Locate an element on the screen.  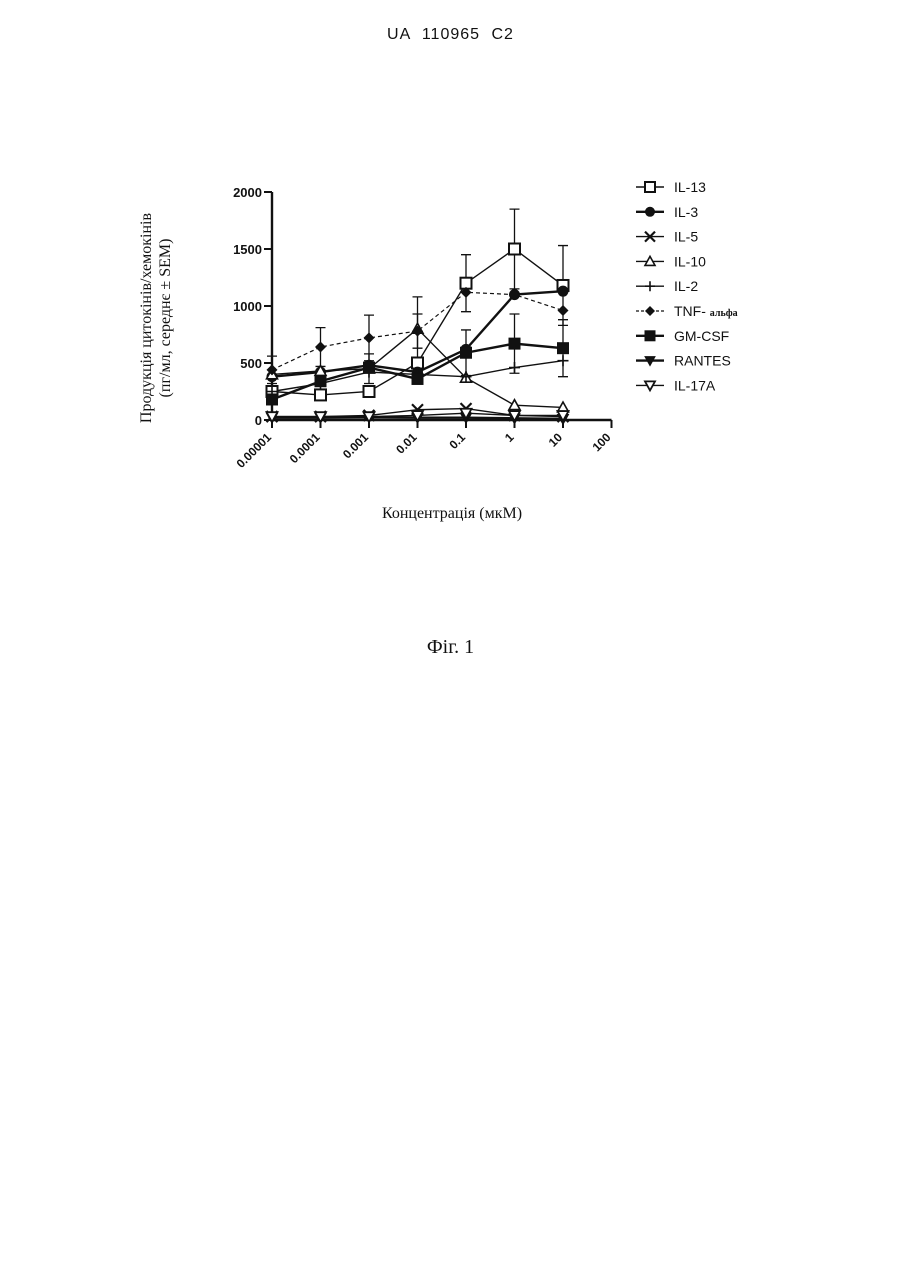
legend-marker-il-17a is located at coordinates (650, 385).